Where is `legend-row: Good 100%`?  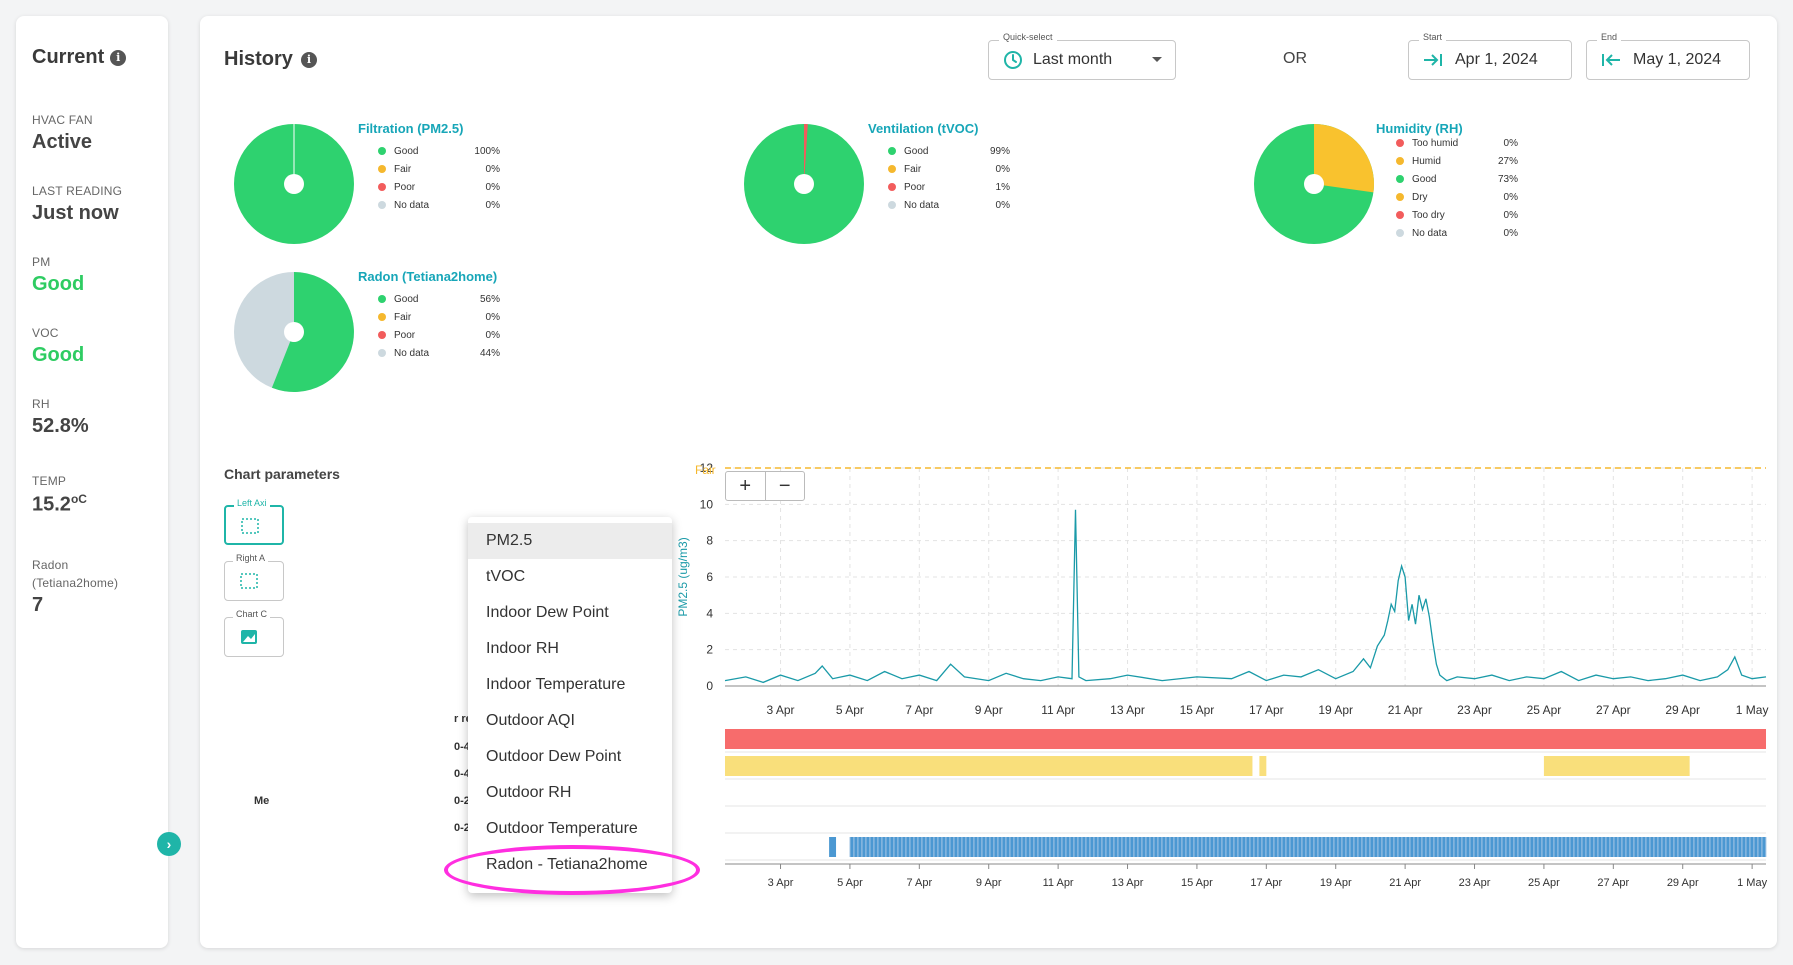
legend-row: Good 100% is located at coordinates (439, 151).